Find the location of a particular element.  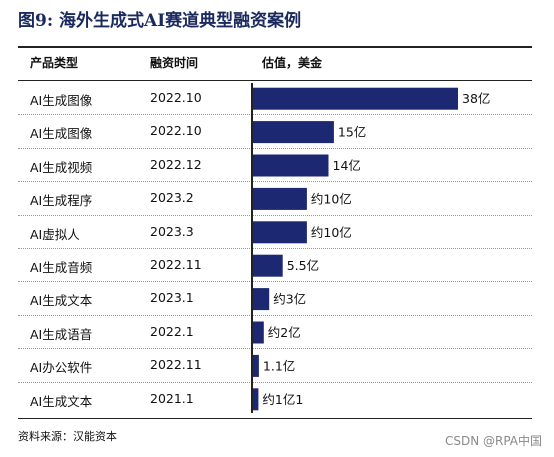

figure-title: 图9: 海外生成式AI赛道典型融资案例 is located at coordinates (160, 21).